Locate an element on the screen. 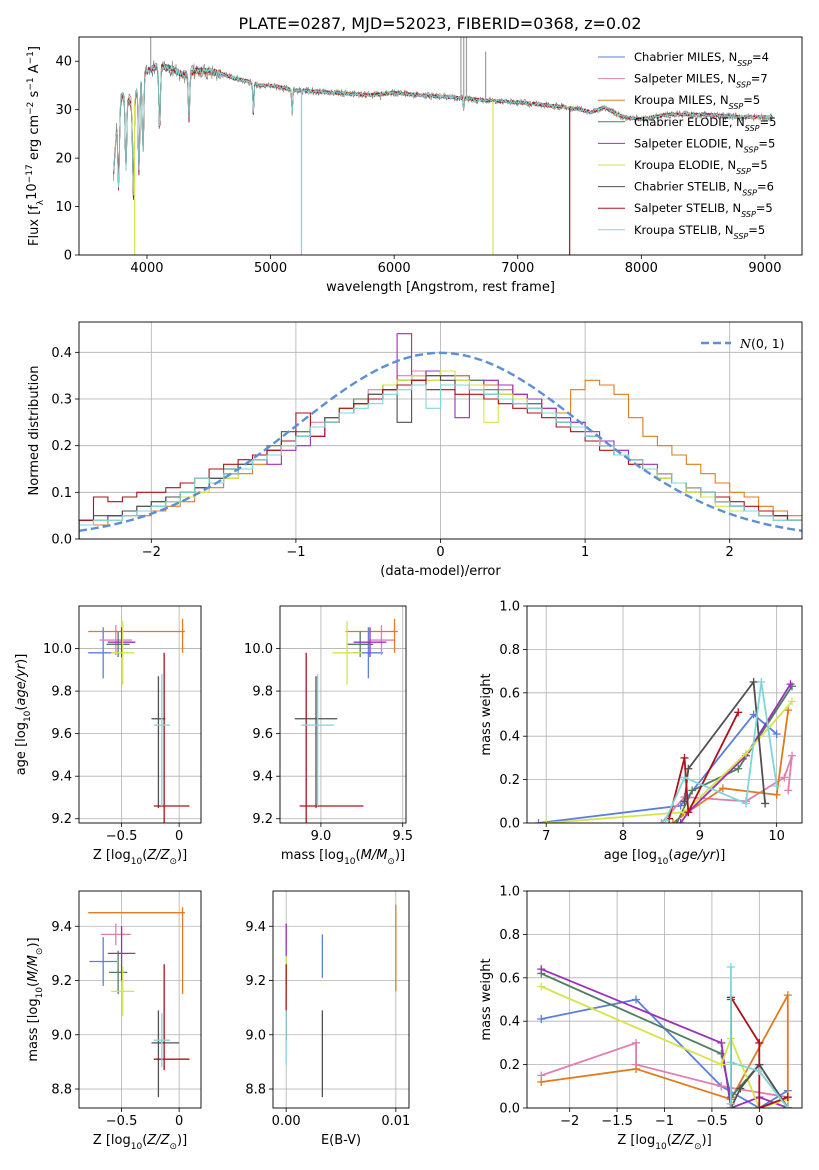 The image size is (819, 1170). model-spectrum-line is located at coordinates (443, 129).